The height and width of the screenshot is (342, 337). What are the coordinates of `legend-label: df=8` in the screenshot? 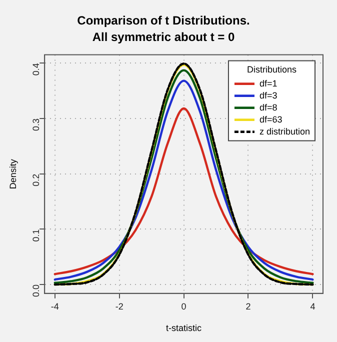 It's located at (268, 107).